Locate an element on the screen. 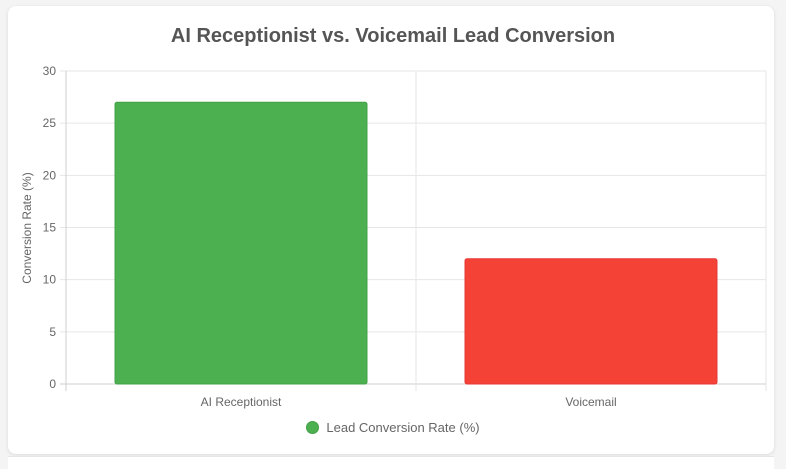  y-tick-label: 0 is located at coordinates (52, 384).